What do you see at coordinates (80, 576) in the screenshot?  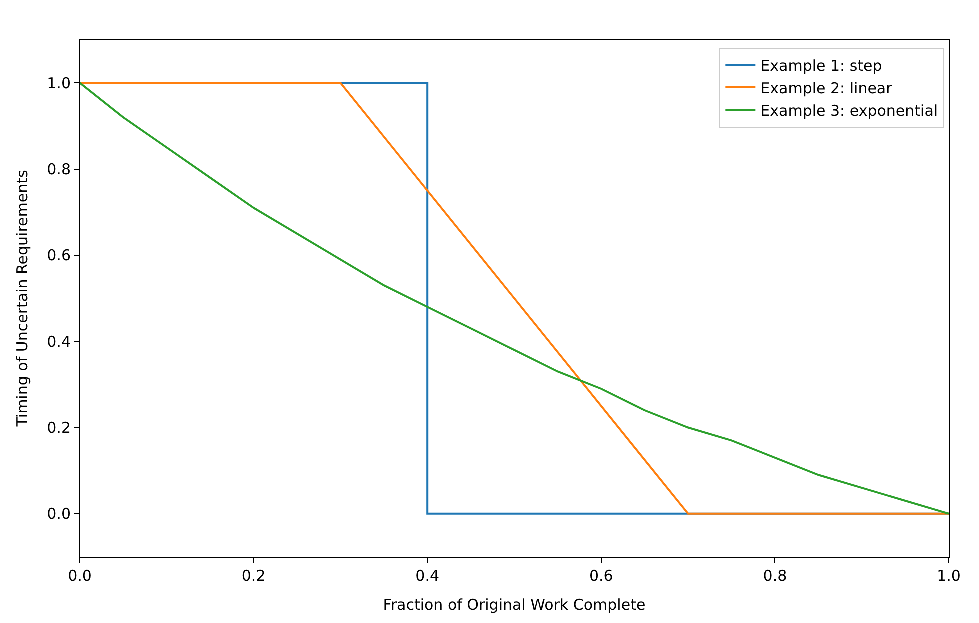 I see `x-tick-label: 0.0` at bounding box center [80, 576].